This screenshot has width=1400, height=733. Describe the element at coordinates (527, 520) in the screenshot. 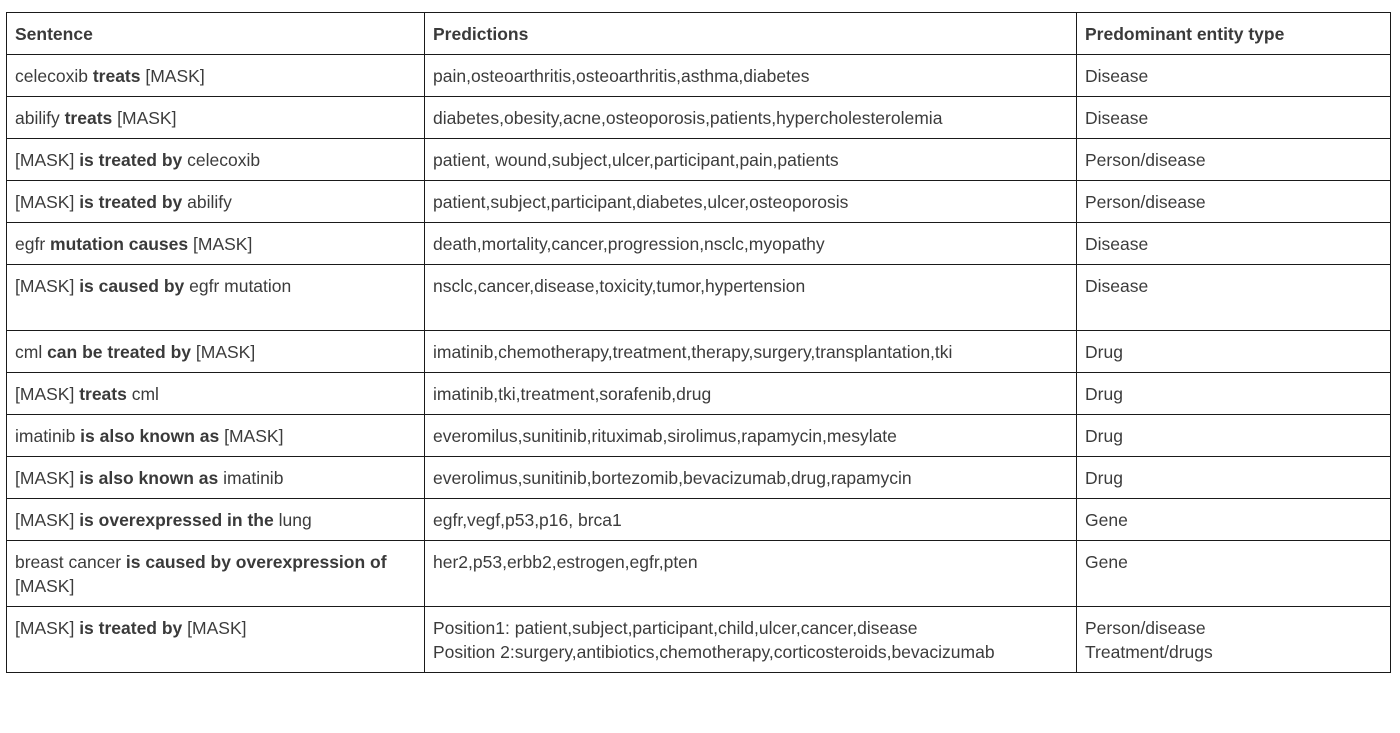

I see `prediction-text: egfr,vegf,p53,p16, brca1` at that location.